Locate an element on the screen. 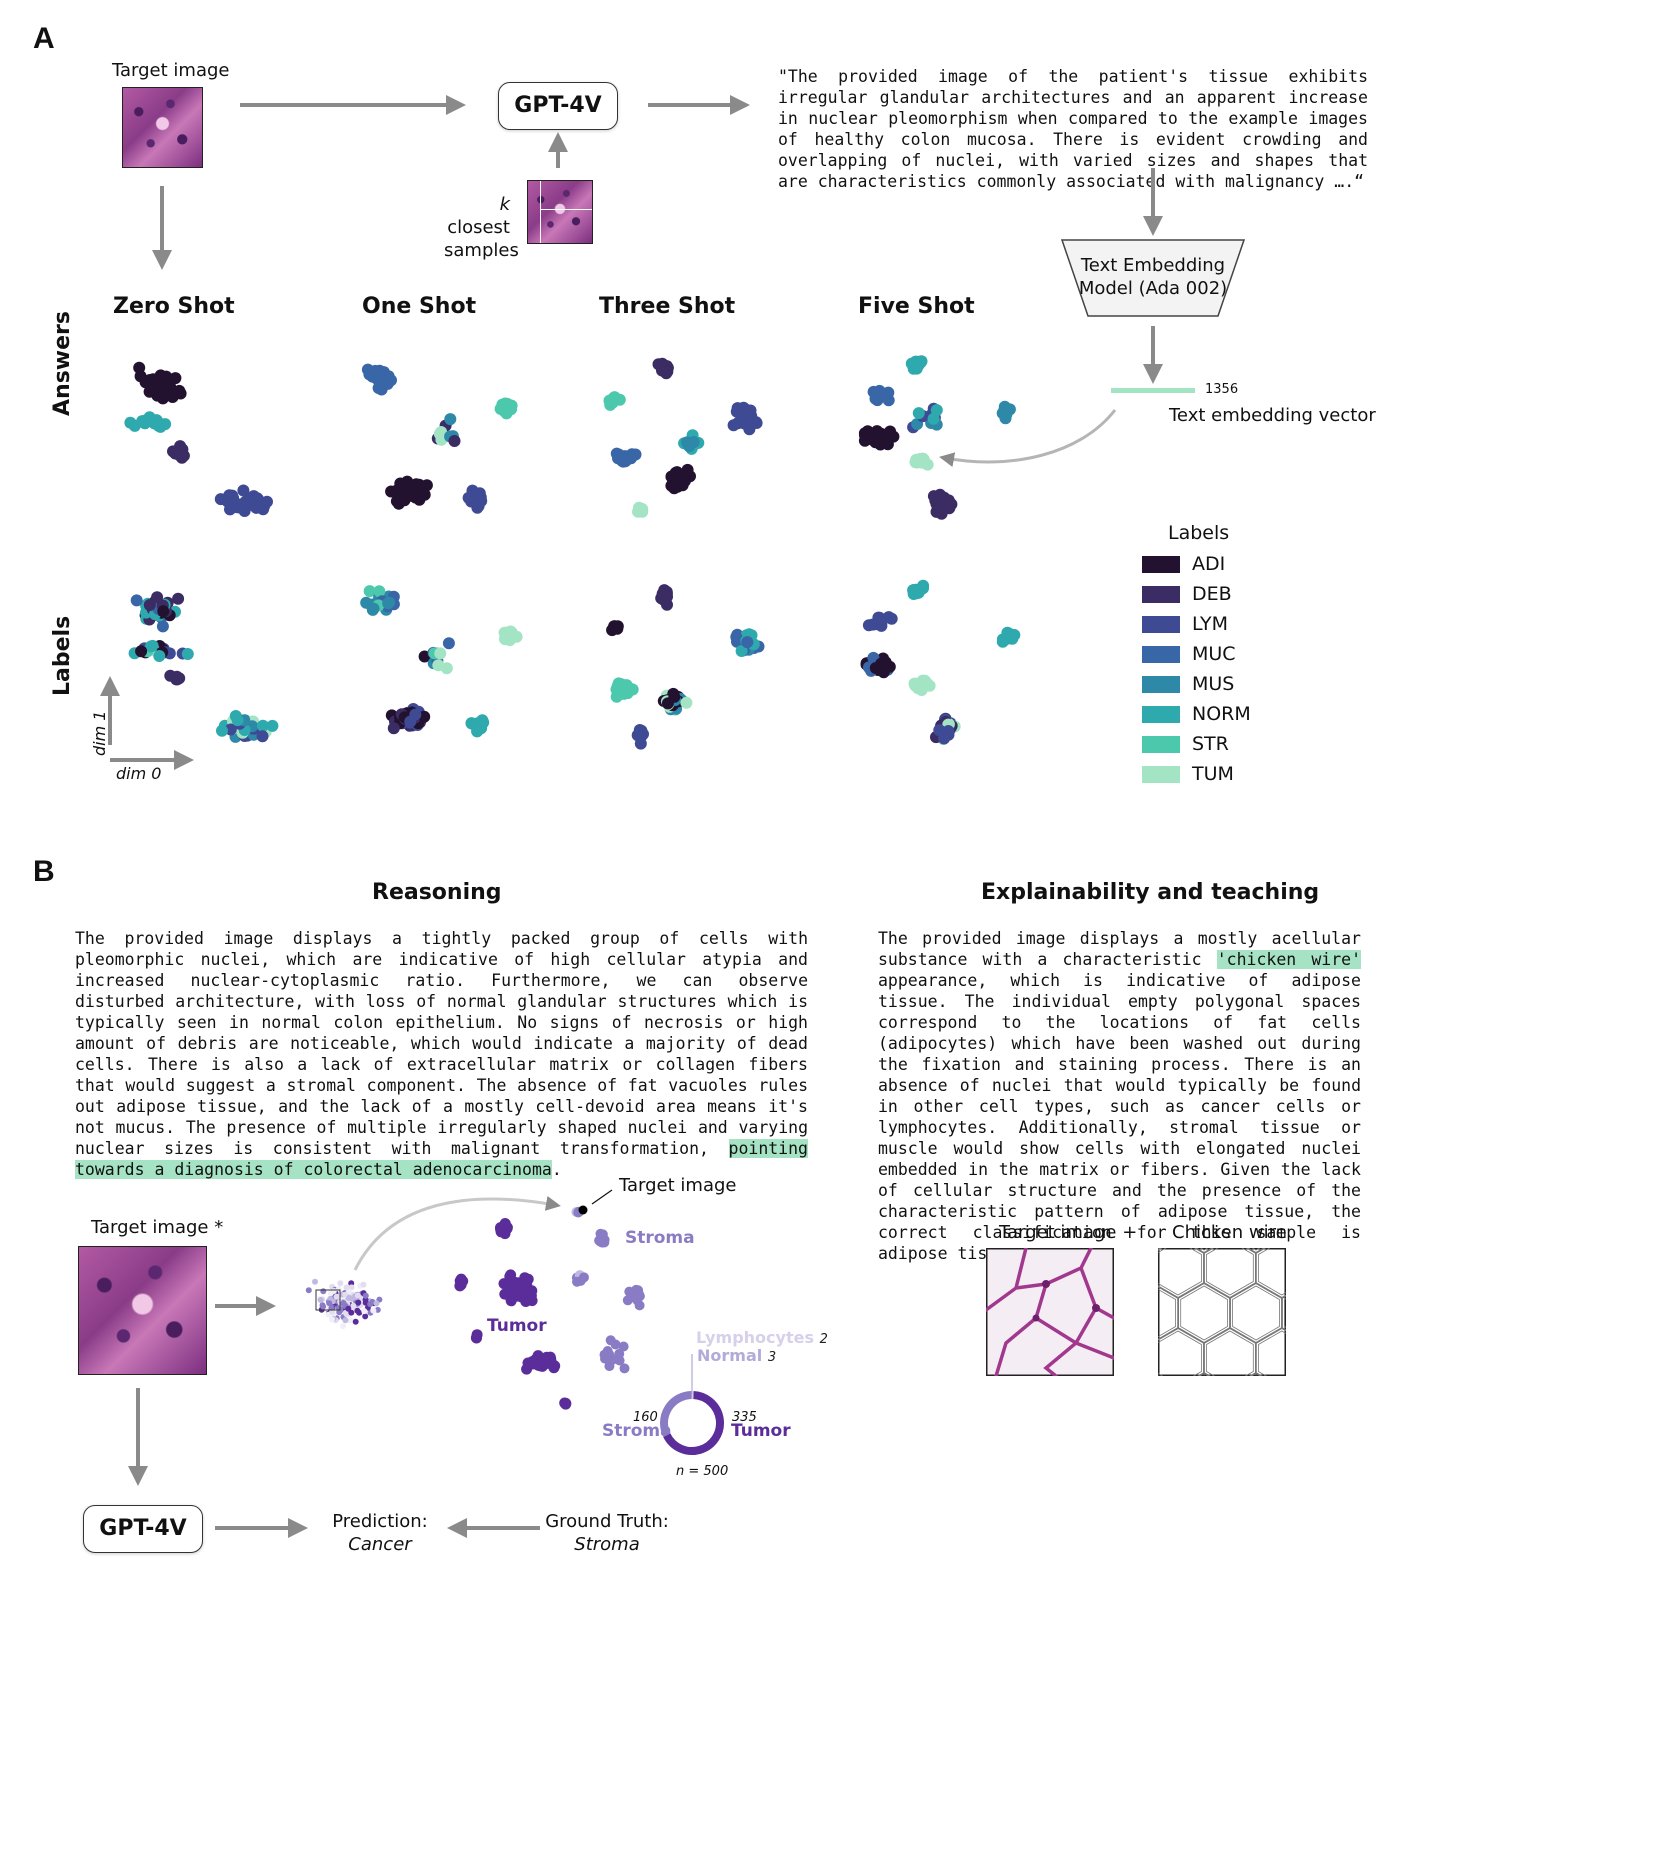 The image size is (1661, 1865). scatter-stroma-label: Stroma is located at coordinates (660, 1238).